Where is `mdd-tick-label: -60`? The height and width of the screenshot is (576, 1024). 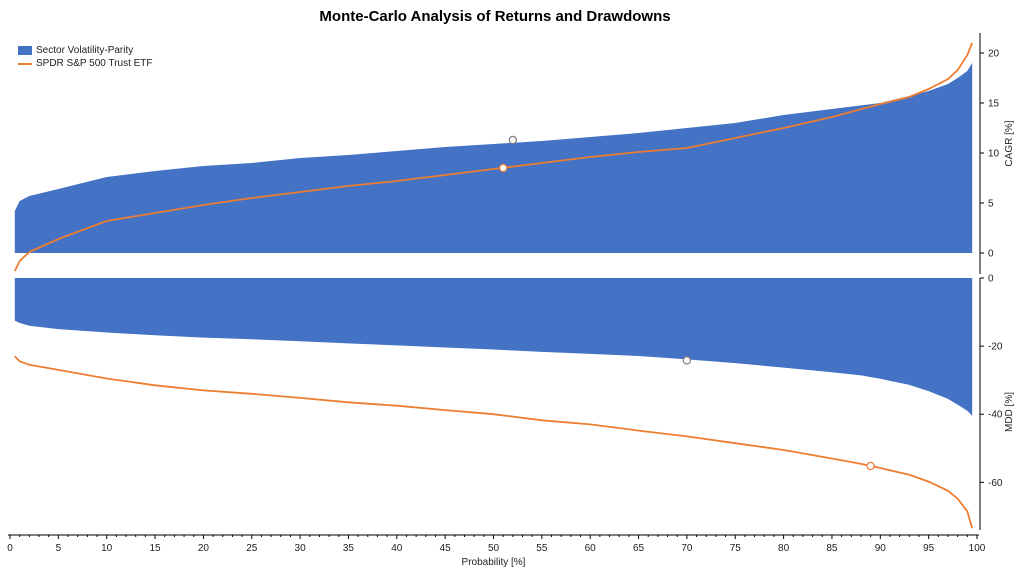
mdd-tick-label: -60 is located at coordinates (995, 483).